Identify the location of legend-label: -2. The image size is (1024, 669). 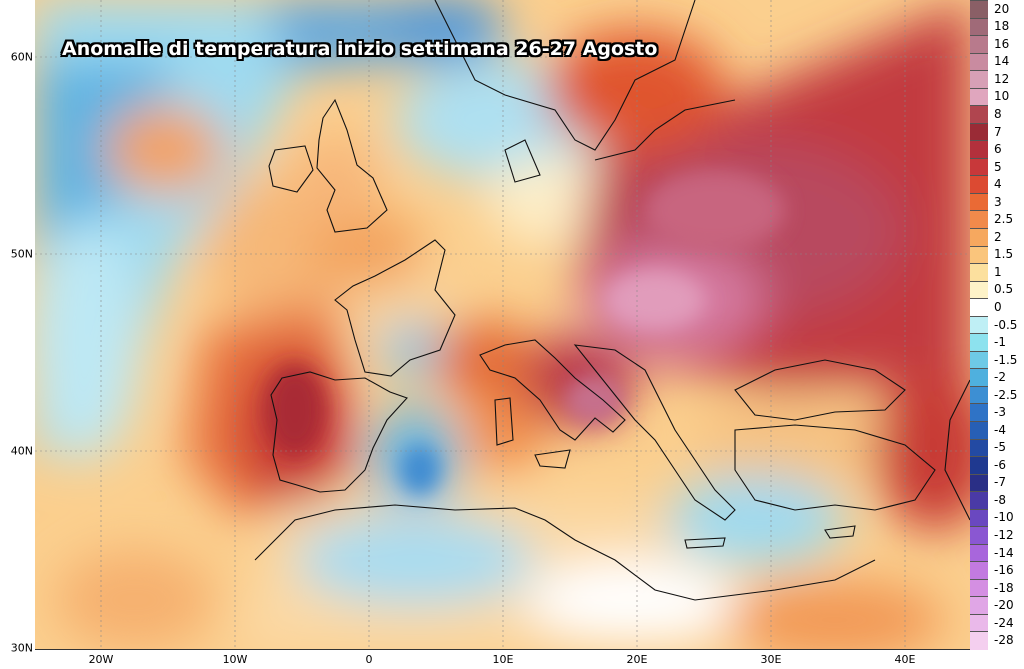
(1000, 377).